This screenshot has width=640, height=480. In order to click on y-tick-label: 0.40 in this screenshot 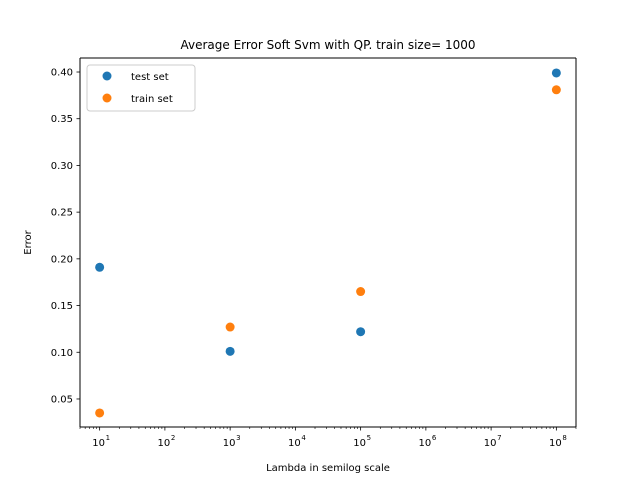, I will do `click(62, 73)`.